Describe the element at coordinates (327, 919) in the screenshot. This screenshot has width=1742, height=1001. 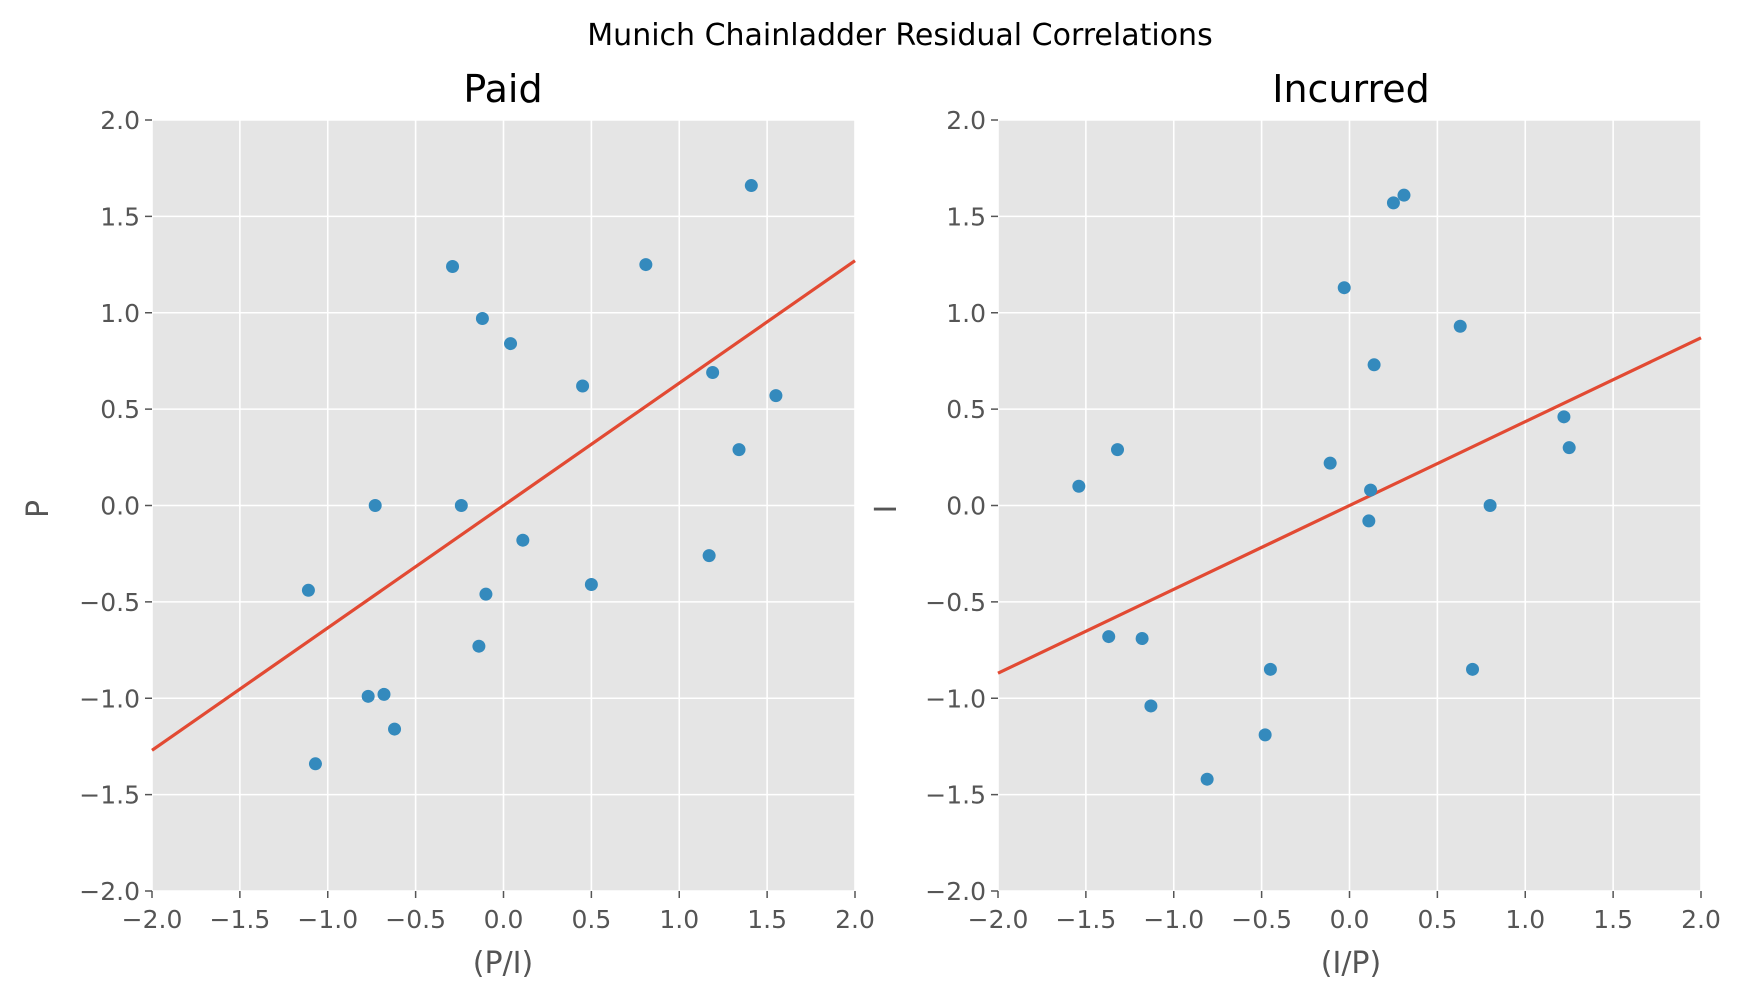
I see `paid-x-tick-label: −1.0` at that location.